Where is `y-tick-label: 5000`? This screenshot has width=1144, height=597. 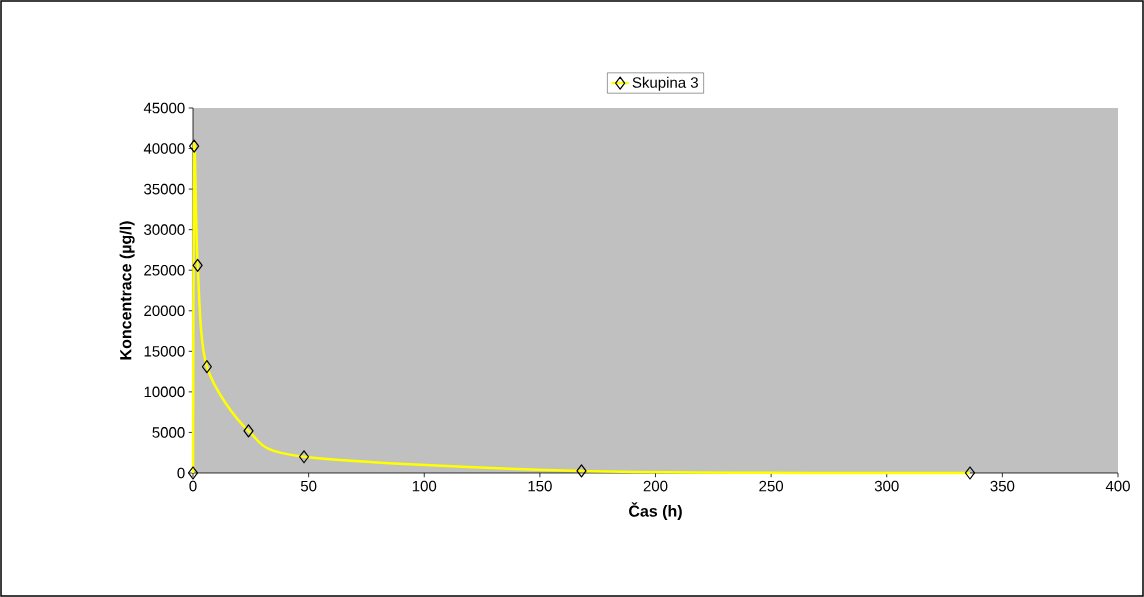
y-tick-label: 5000 is located at coordinates (168, 432).